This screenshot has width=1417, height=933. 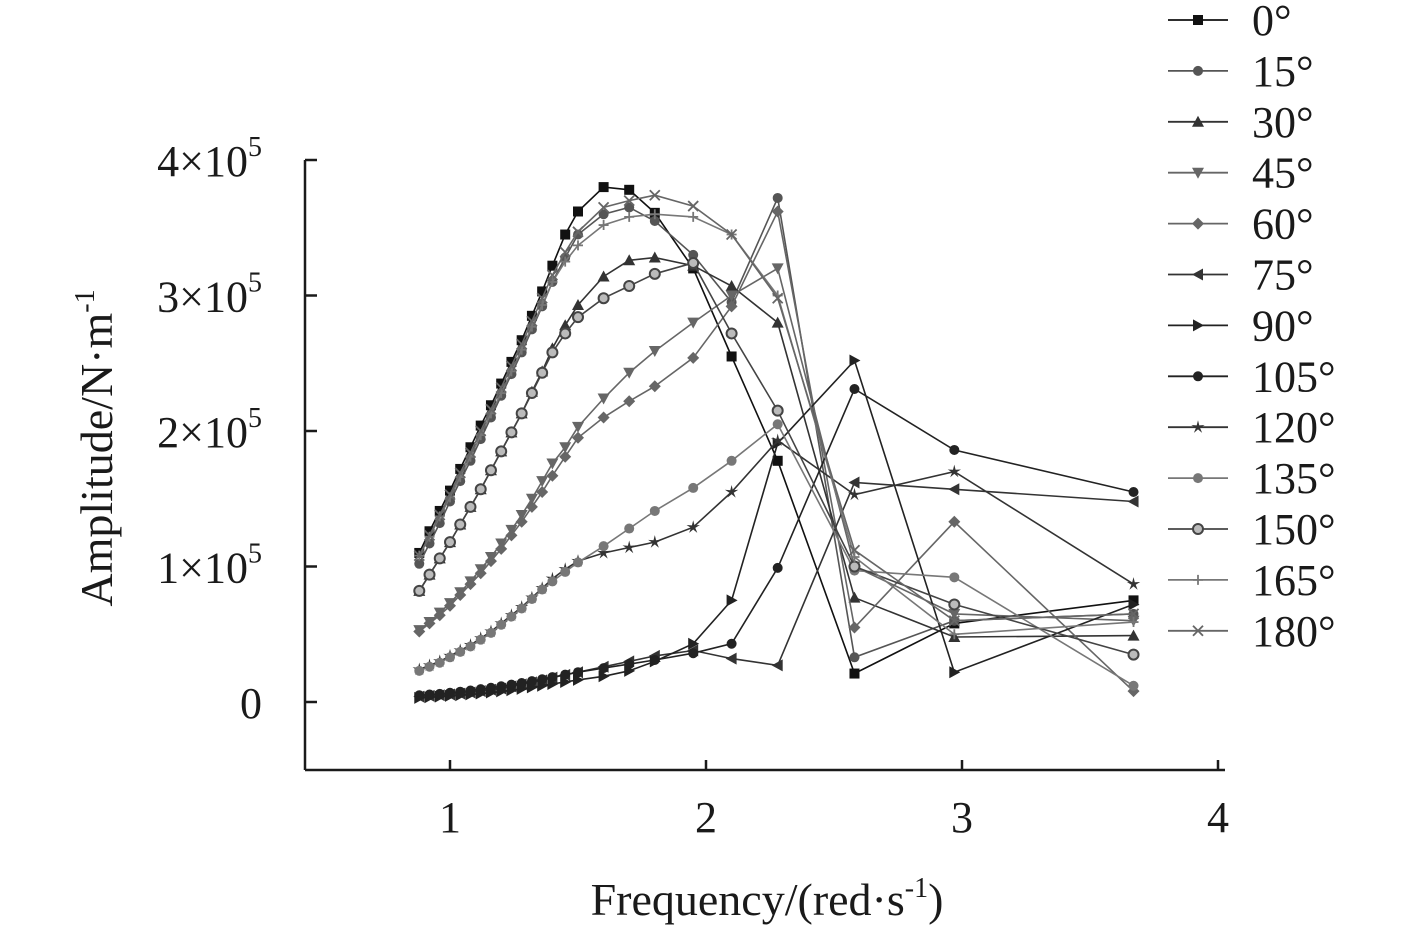 I want to click on legend-label: 90°, so click(x=1283, y=325).